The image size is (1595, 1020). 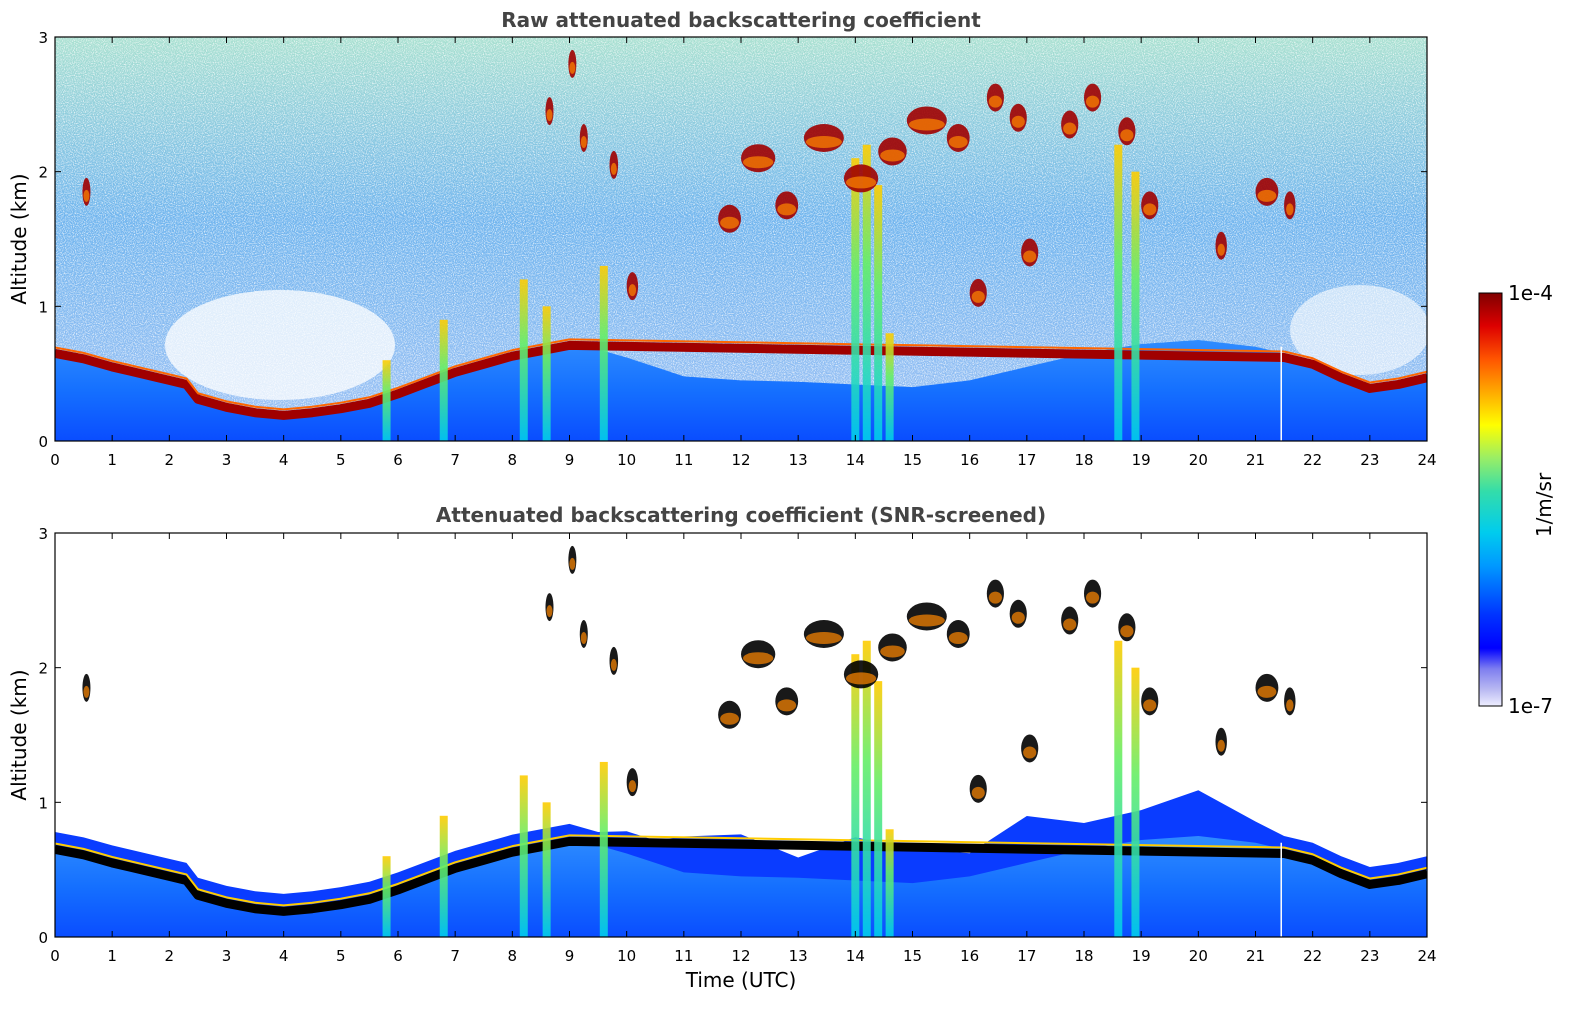 I want to click on panel-screened-ylabel: Altitude (km), so click(x=19, y=734).